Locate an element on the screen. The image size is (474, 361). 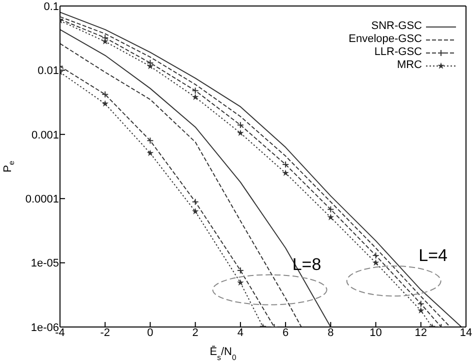
x-tick-label: 14 is located at coordinates (466, 332).